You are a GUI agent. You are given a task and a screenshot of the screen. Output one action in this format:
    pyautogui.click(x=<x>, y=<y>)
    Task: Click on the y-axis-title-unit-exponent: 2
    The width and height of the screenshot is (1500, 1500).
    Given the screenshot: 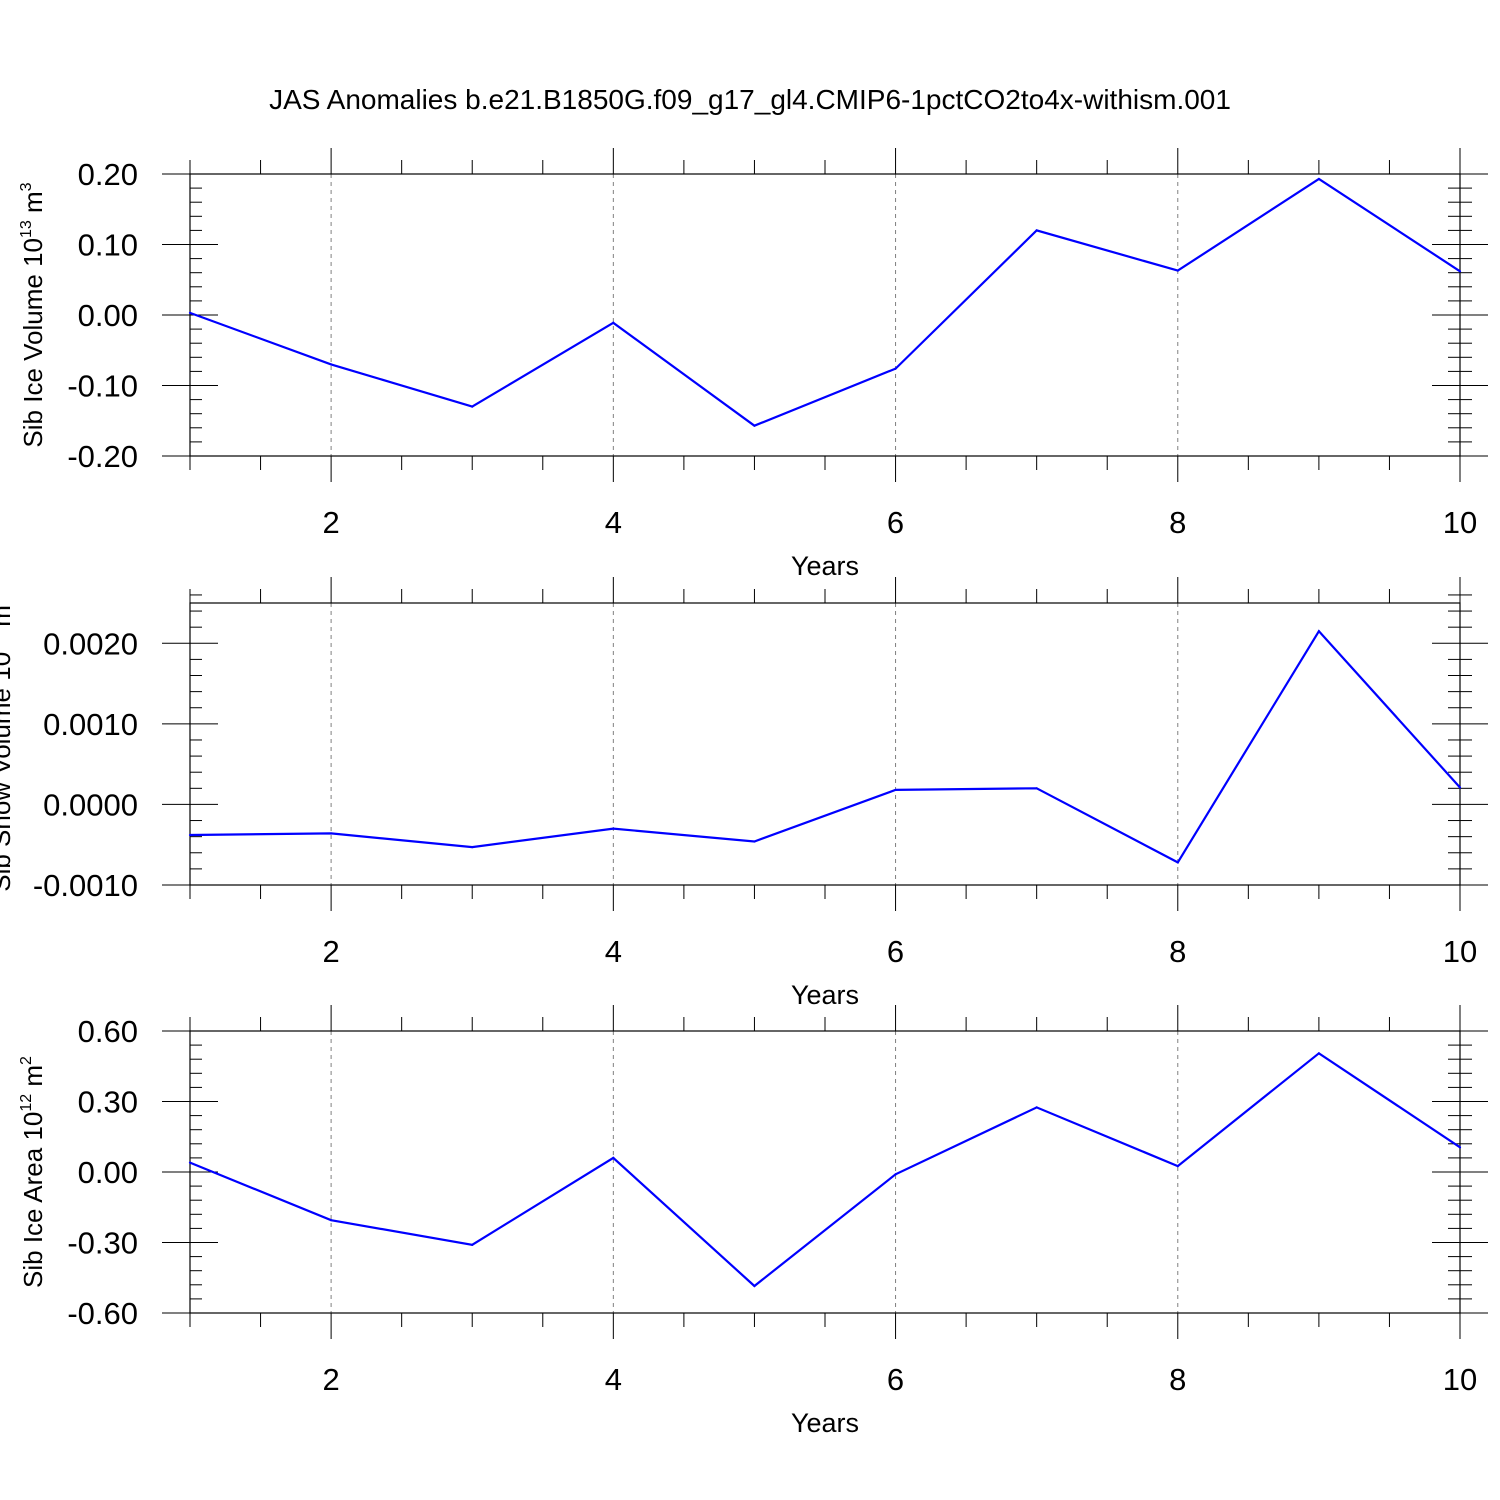 What is the action you would take?
    pyautogui.click(x=26, y=1060)
    